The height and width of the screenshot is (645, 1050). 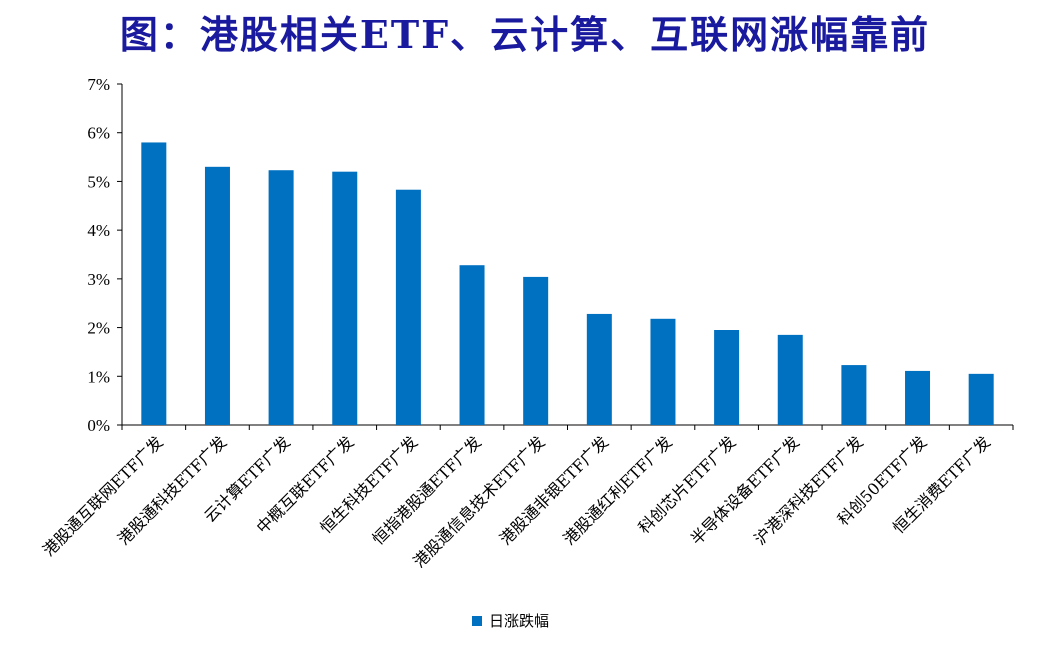 What do you see at coordinates (103, 496) in the screenshot?
I see `category-label: 港股通互联网ETF广发` at bounding box center [103, 496].